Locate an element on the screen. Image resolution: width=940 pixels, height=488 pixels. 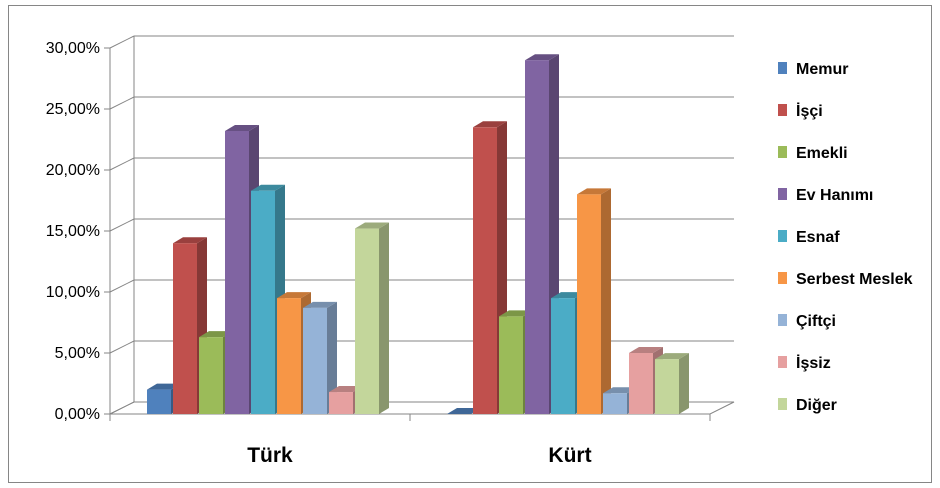
legend-item: Serbest Meslek is located at coordinates (845, 279).